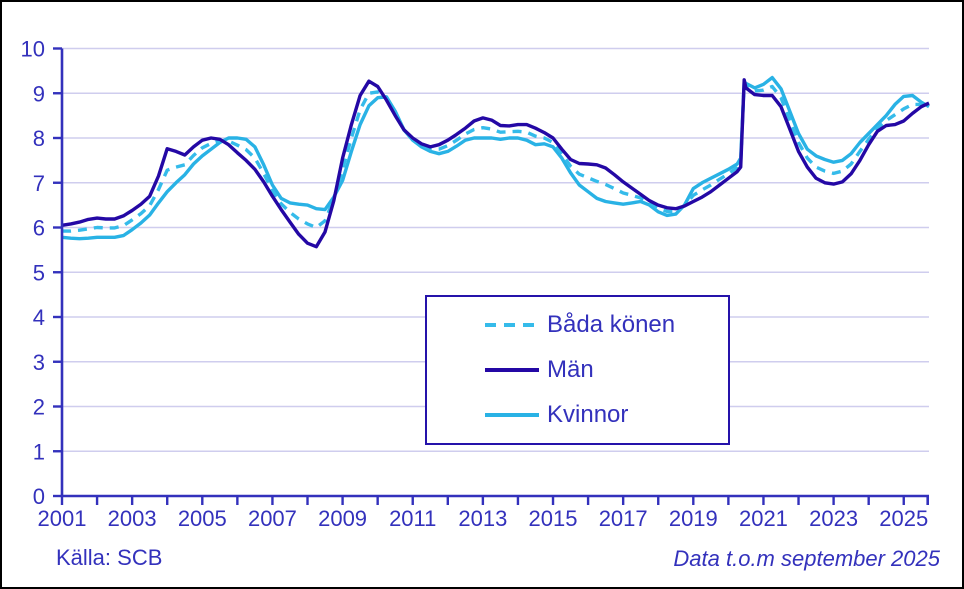 The image size is (964, 589). What do you see at coordinates (482, 518) in the screenshot?
I see `x-tick-label: 2013` at bounding box center [482, 518].